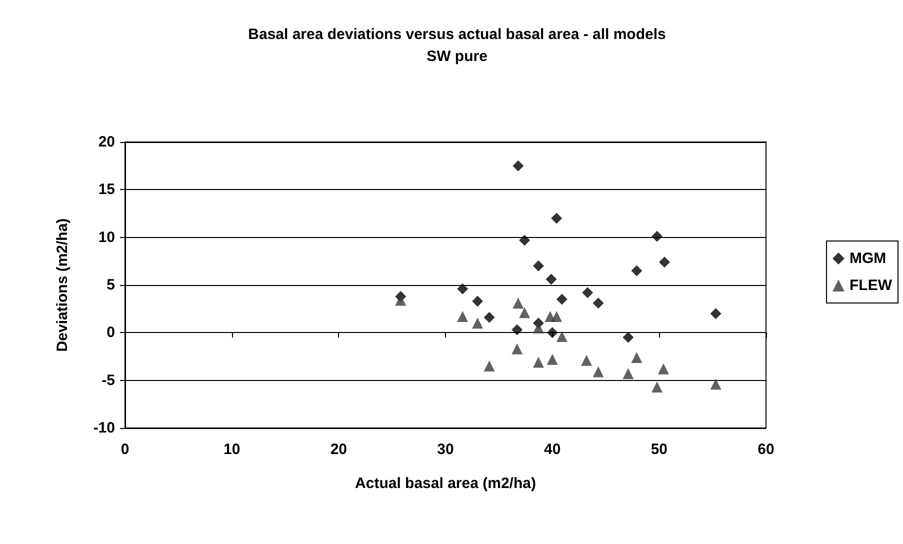 This screenshot has width=903, height=544. Describe the element at coordinates (231, 449) in the screenshot. I see `x-tick-label: 10` at that location.